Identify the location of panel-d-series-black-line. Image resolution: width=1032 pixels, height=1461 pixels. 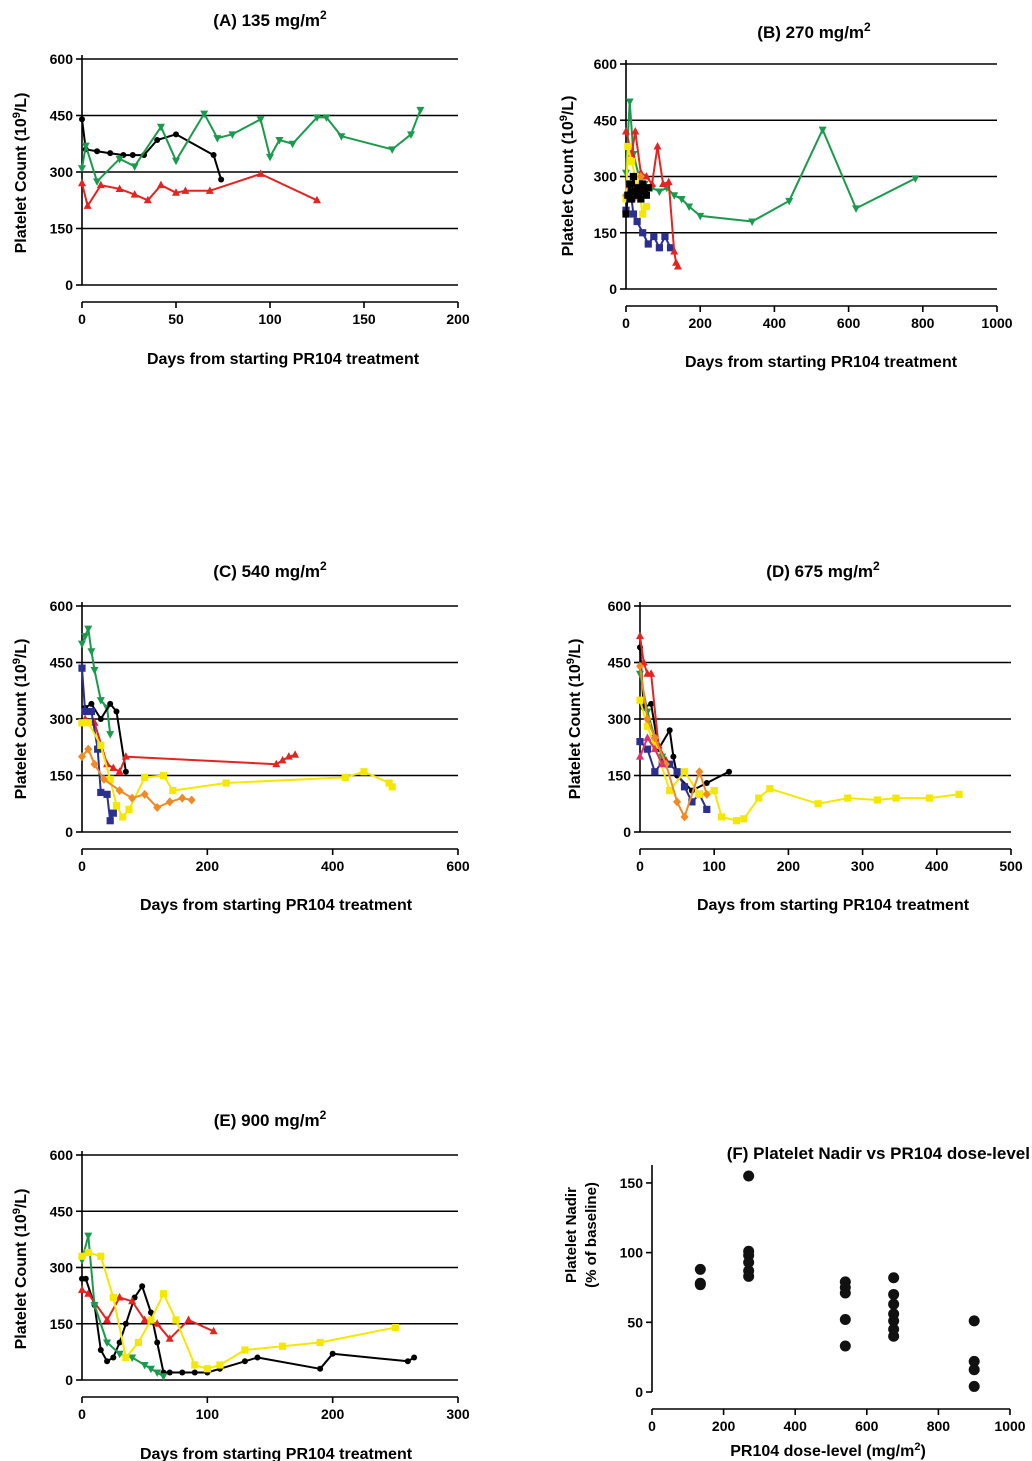
(684, 719).